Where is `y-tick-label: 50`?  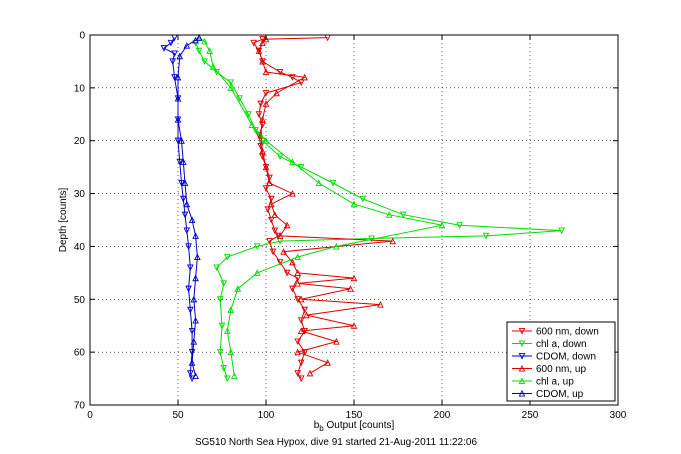 y-tick-label: 50 is located at coordinates (80, 300).